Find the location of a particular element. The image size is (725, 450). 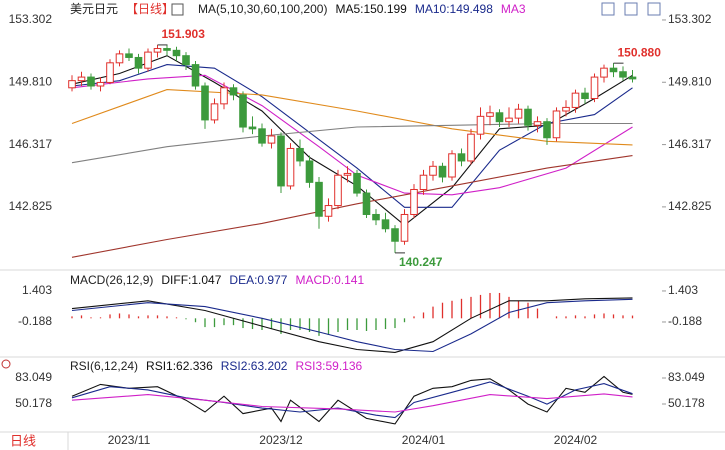

x-tick-label: 2024/01 is located at coordinates (424, 440).